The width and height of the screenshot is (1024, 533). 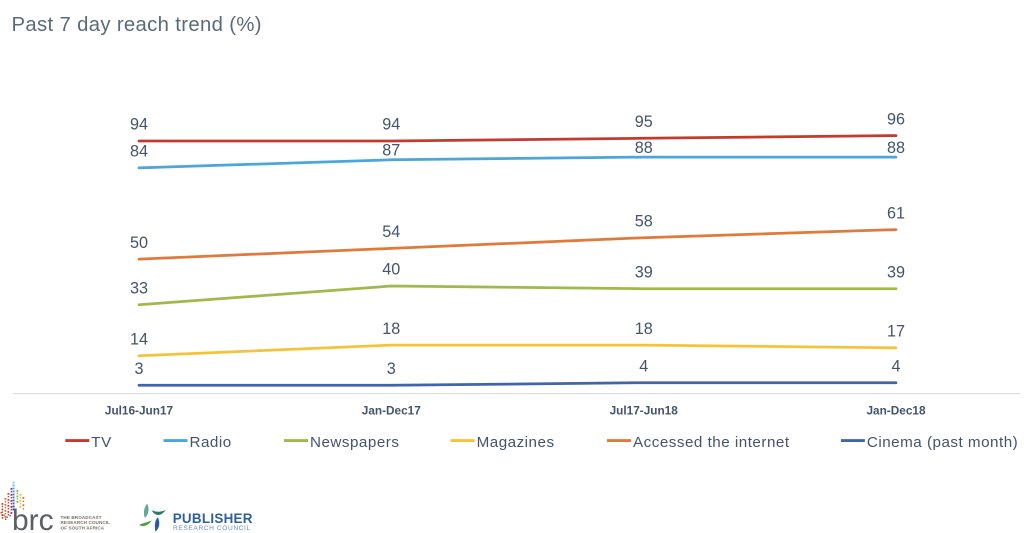 What do you see at coordinates (644, 122) in the screenshot?
I see `svg-text: 95` at bounding box center [644, 122].